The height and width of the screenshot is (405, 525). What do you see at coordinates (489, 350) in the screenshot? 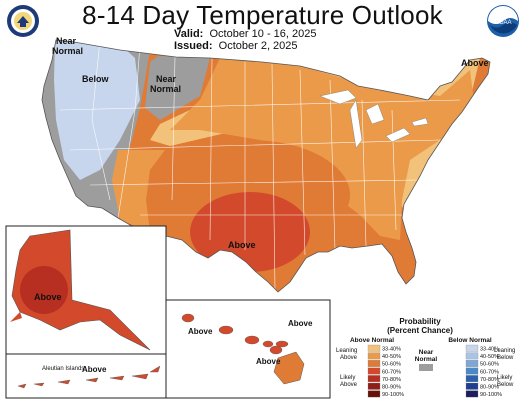
I see `legend-below-bin-label-1: 33-40%` at bounding box center [489, 350].